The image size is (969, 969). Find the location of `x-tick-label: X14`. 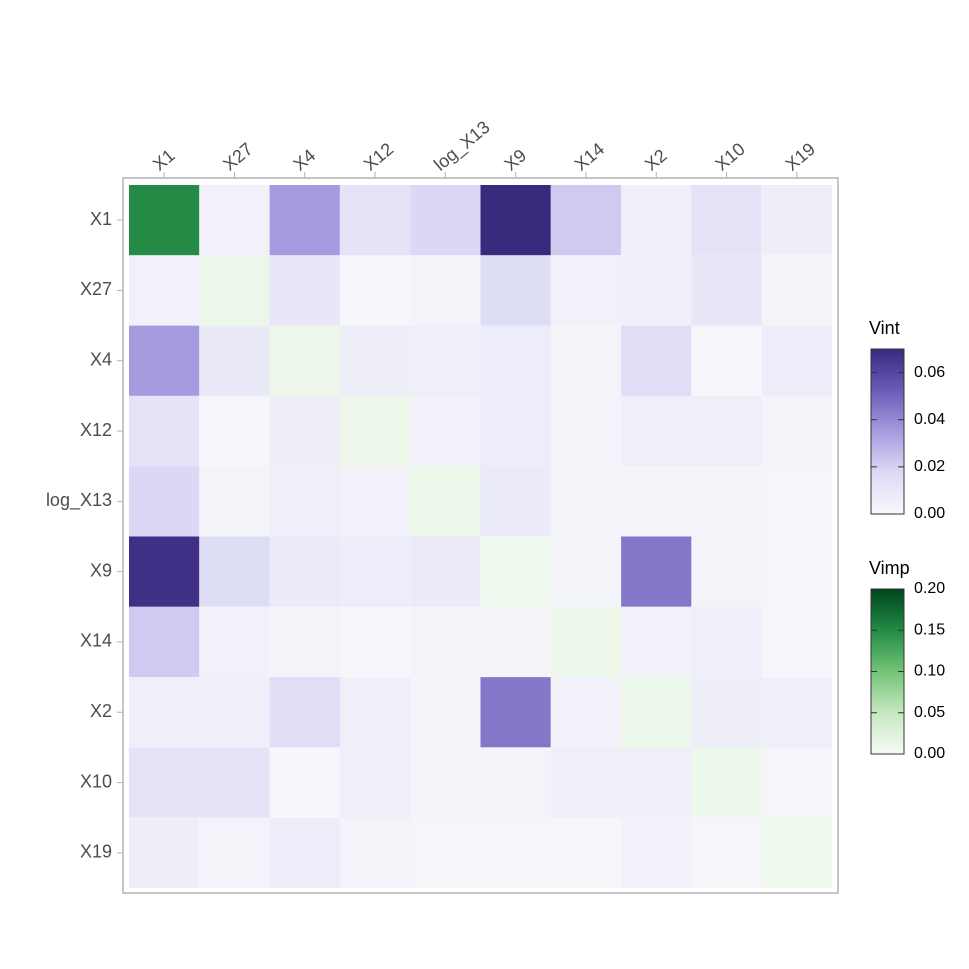

x-tick-label: X14 is located at coordinates (589, 157).